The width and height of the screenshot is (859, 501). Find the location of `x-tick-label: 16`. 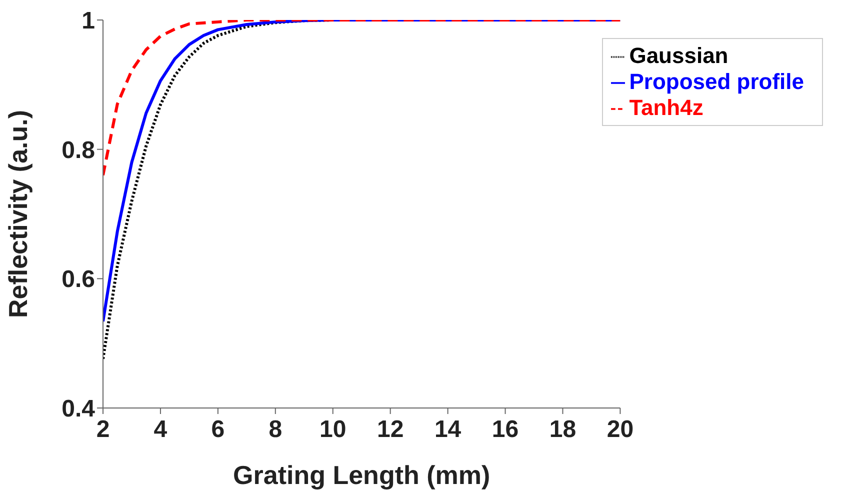

x-tick-label: 16 is located at coordinates (505, 430).